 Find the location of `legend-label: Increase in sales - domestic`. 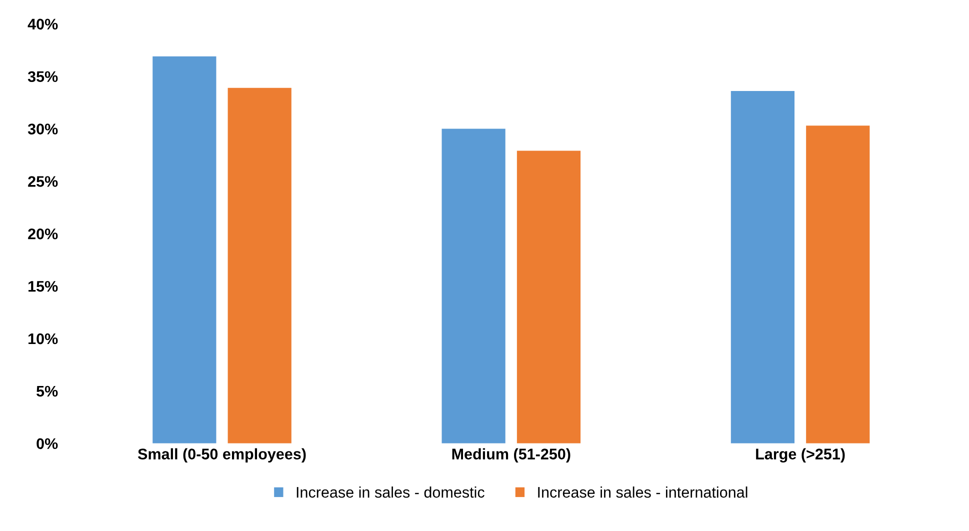

legend-label: Increase in sales - domestic is located at coordinates (390, 492).